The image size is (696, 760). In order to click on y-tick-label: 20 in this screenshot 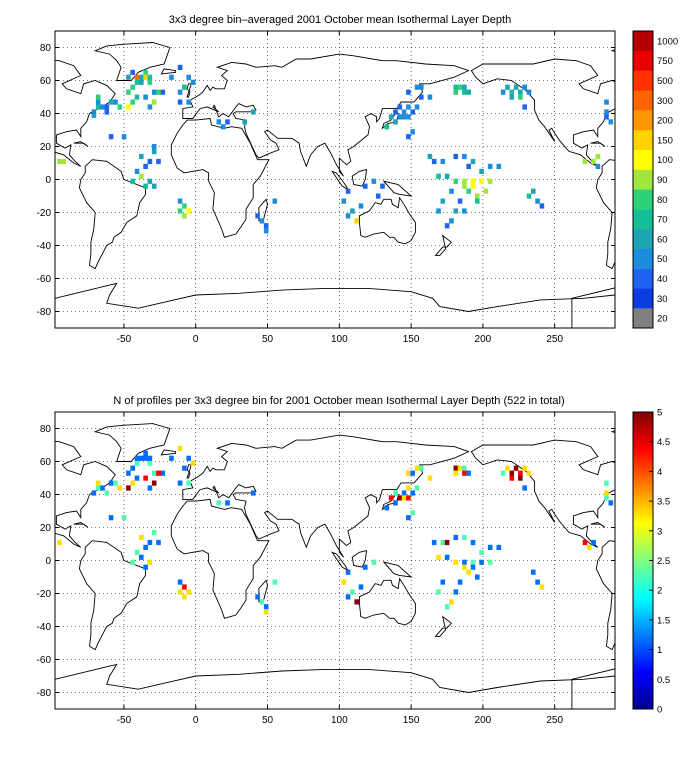, I will do `click(46, 528)`.